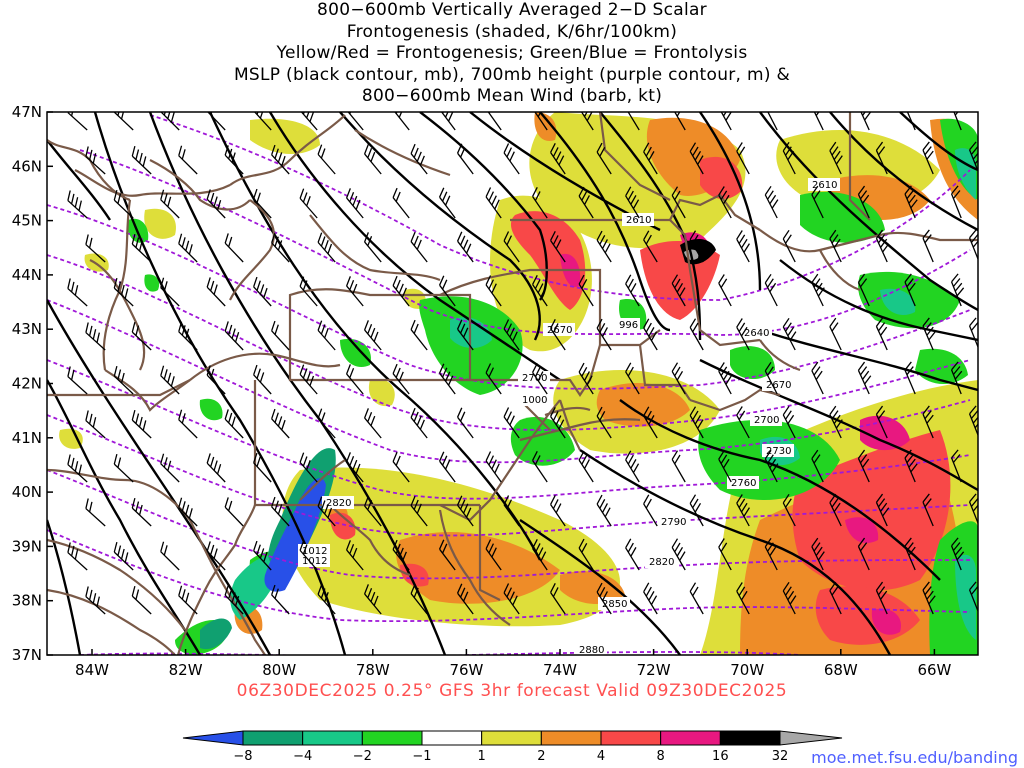  Describe the element at coordinates (32, 383) in the screenshot. I see `latitude-axis: 47N 46N 45N 44N 43N 42N 41N 40N 39N 38N 37N` at that location.